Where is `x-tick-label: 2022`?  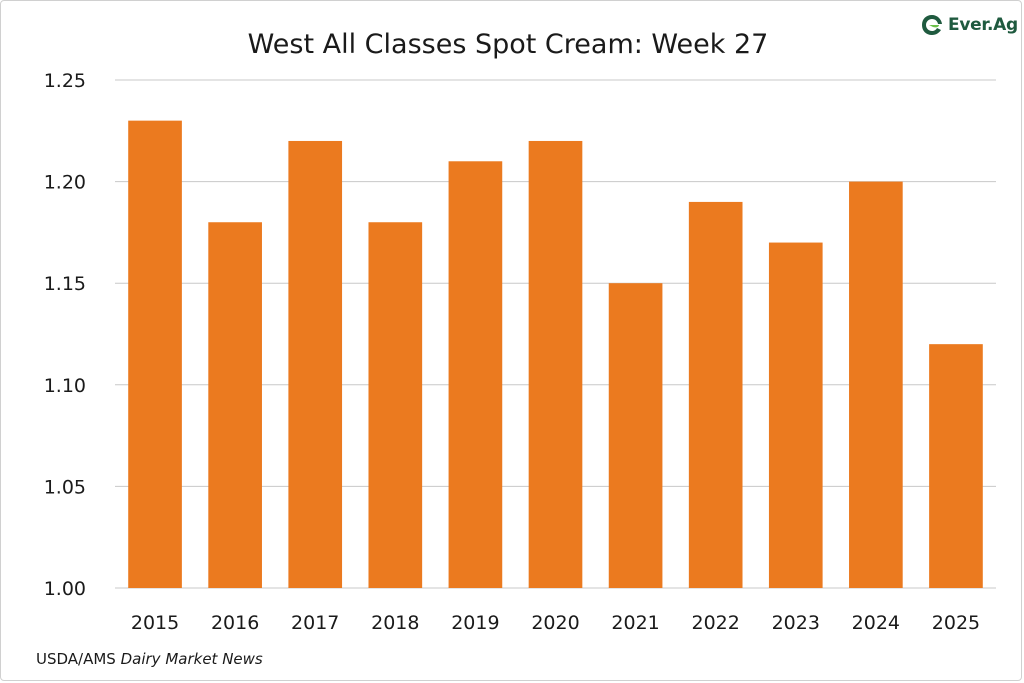
x-tick-label: 2022 is located at coordinates (716, 623).